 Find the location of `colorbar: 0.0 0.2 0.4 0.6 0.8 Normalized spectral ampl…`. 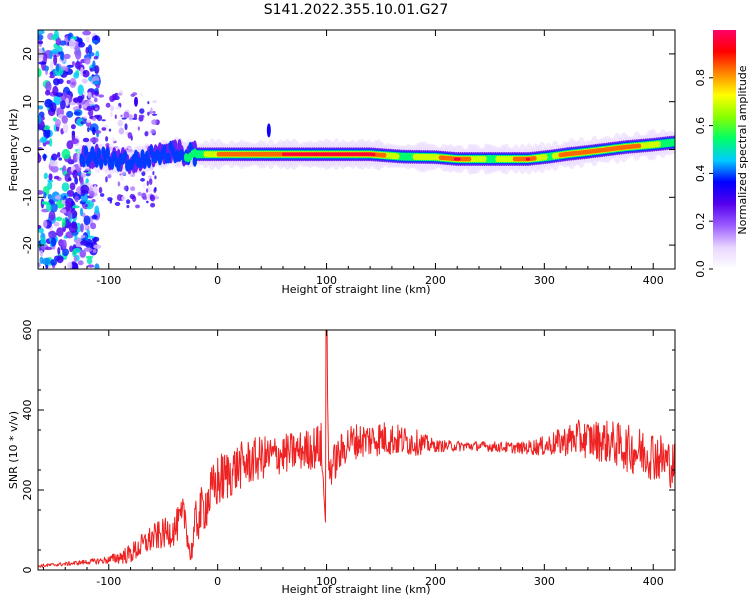

colorbar: 0.0 0.2 0.4 0.6 0.8 Normalized spectral ampl… is located at coordinates (721, 154).